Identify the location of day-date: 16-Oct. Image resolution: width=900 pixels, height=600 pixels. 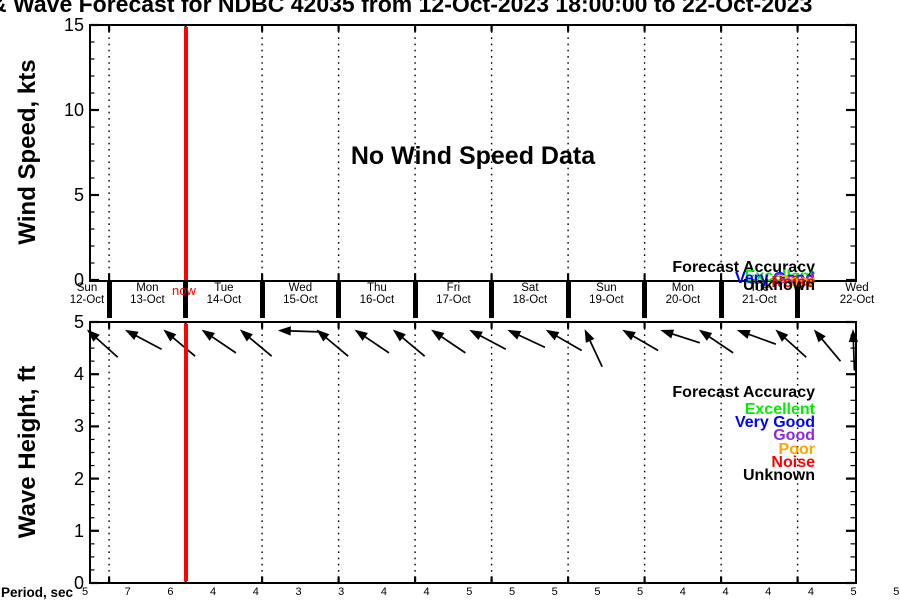
(377, 299).